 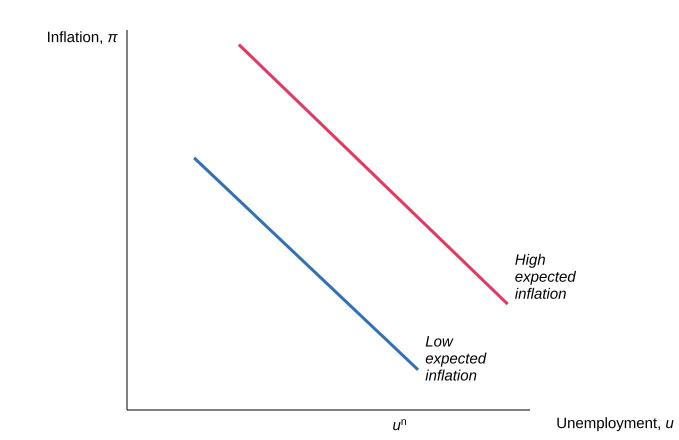 What do you see at coordinates (456, 358) in the screenshot?
I see `series-label: Low expected inflation` at bounding box center [456, 358].